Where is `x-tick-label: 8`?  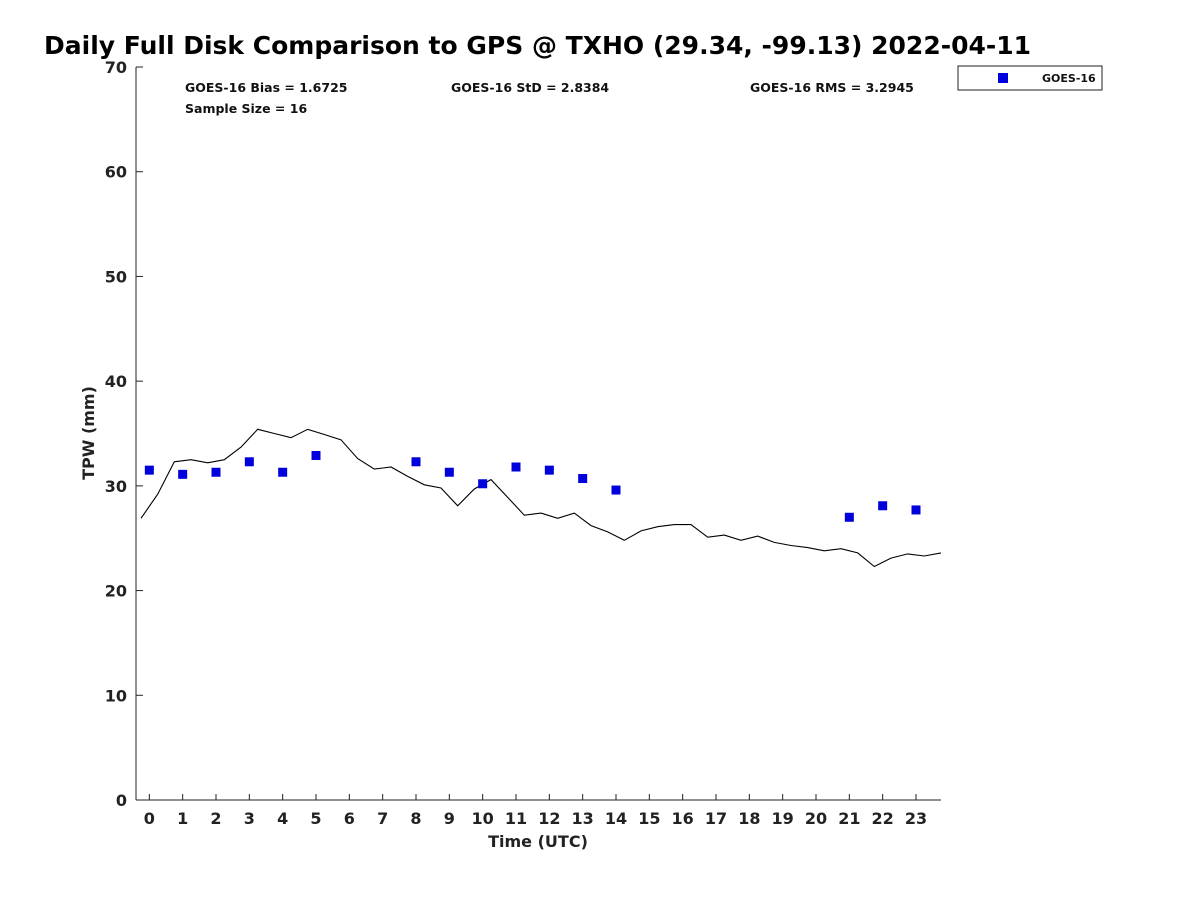 x-tick-label: 8 is located at coordinates (415, 818).